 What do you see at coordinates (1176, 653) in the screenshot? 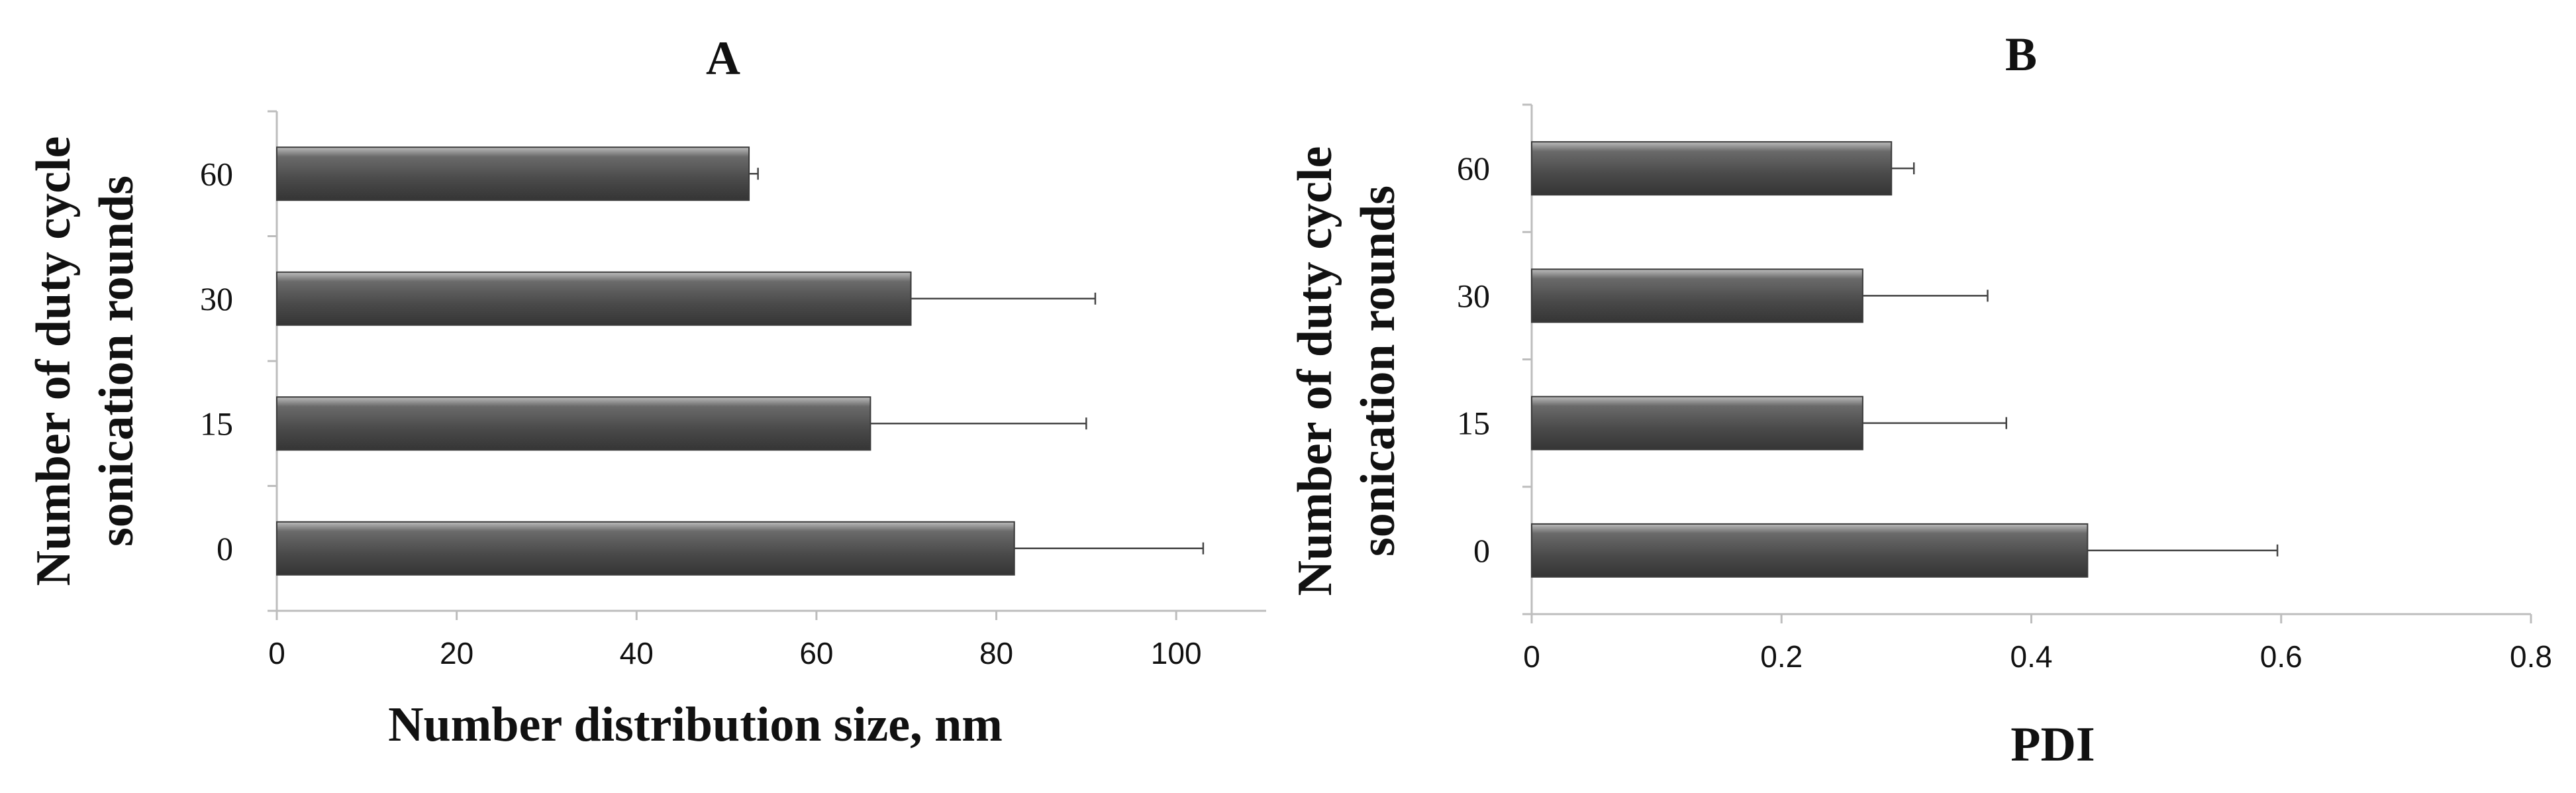
I see `x-tick-label: 100` at bounding box center [1176, 653].